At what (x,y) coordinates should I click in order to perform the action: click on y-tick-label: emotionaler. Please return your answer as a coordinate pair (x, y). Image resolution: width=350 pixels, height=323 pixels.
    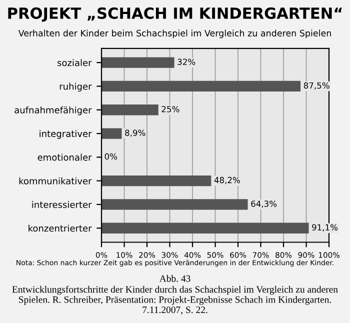
    Looking at the image, I should click on (65, 157).